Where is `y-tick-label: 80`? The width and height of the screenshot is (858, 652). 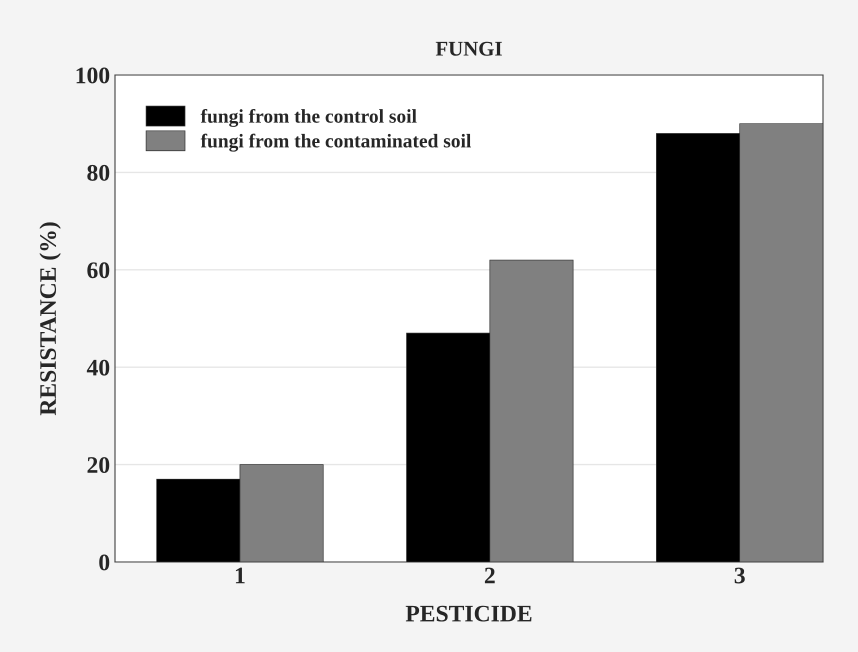
y-tick-label: 80 is located at coordinates (98, 172).